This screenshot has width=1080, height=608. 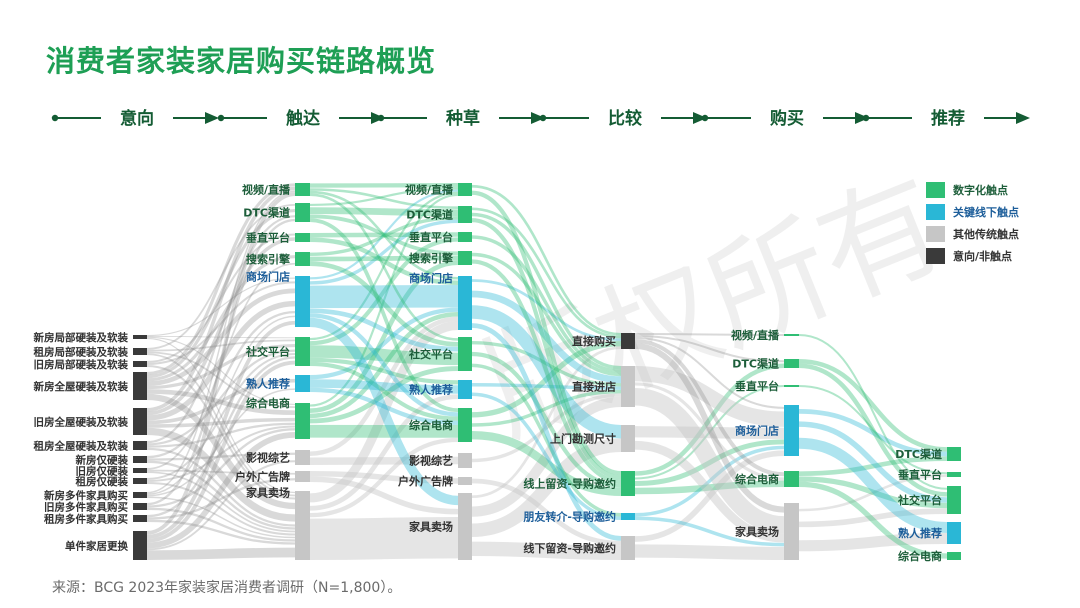 I want to click on node-label: 新房全屋硬装及软装, so click(x=81, y=386).